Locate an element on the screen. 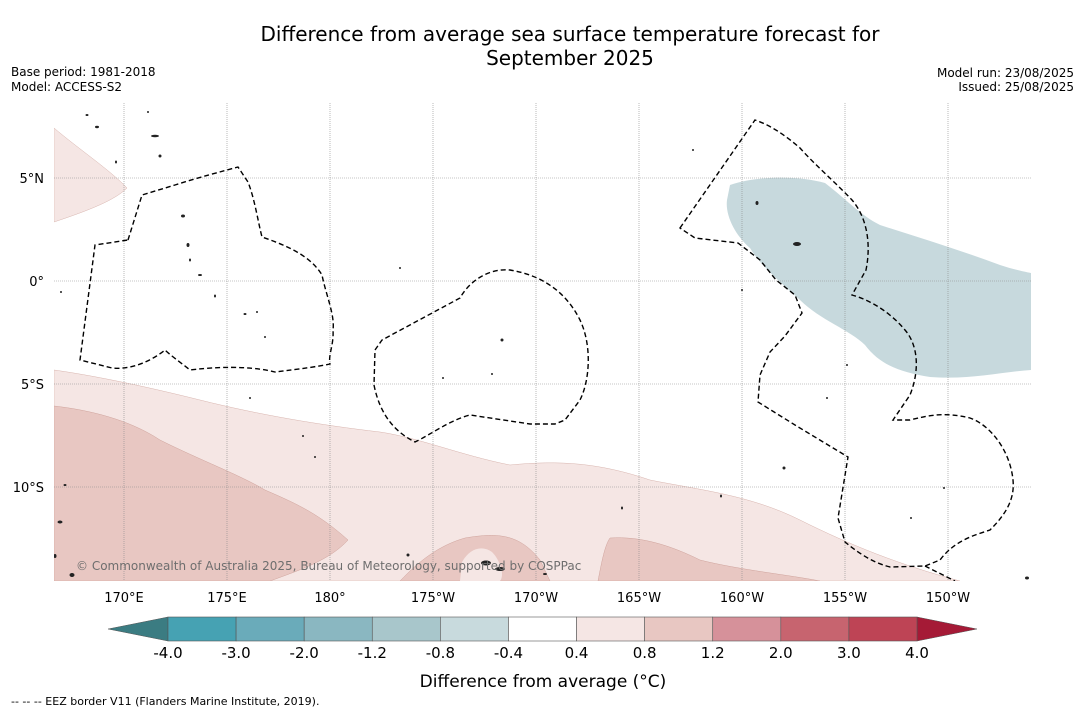  lon-label: 175°W is located at coordinates (433, 598).